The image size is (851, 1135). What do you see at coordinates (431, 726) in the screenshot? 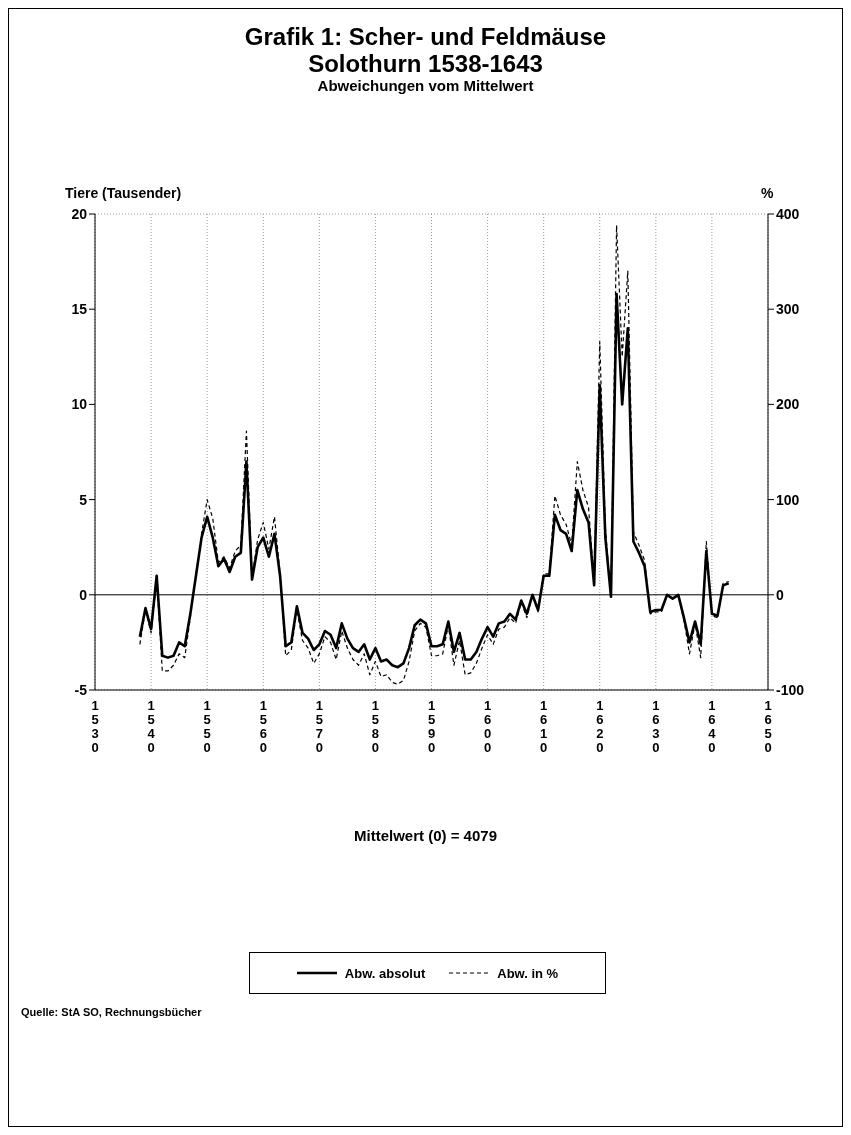
I see `x-tick-label: 1 5 9 0` at bounding box center [431, 726].